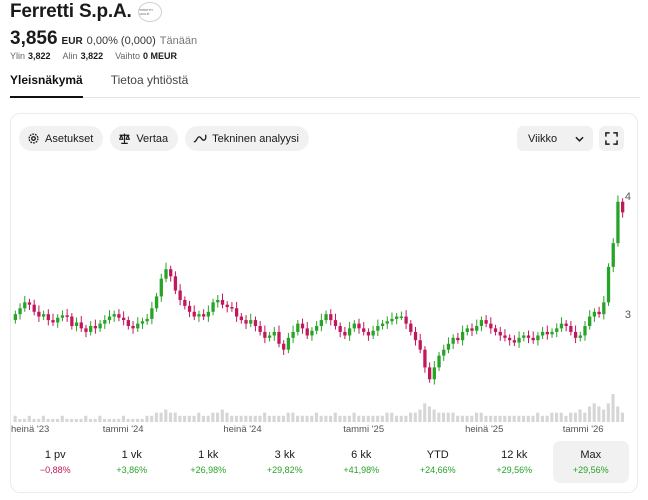 The image size is (648, 500). What do you see at coordinates (46, 81) in the screenshot?
I see `tab-overview: Yleisnäkymä` at bounding box center [46, 81].